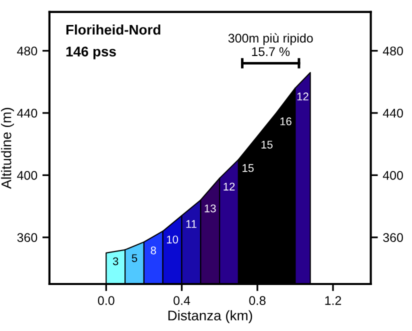  Describe the element at coordinates (393, 237) in the screenshot. I see `y2-tick-label: 360` at that location.